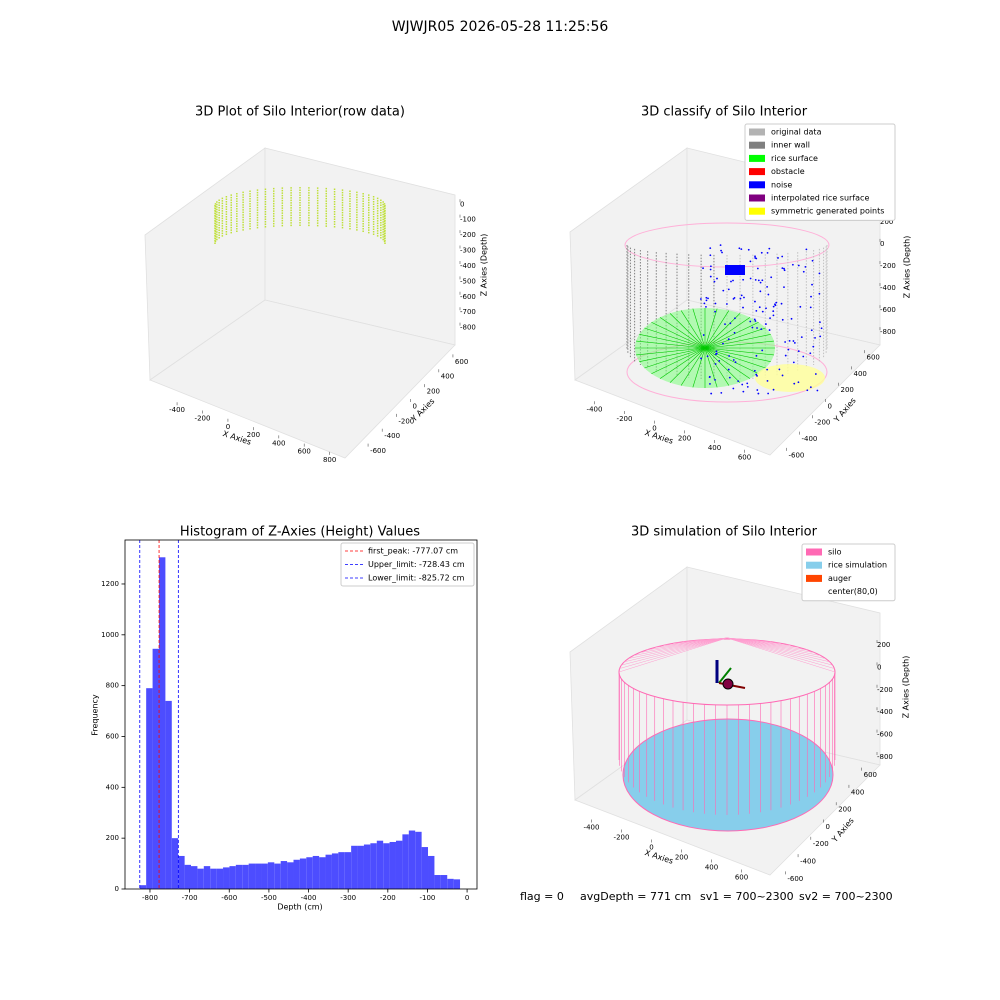 The width and height of the screenshot is (1000, 1000). I want to click on y-tick-label: -600, so click(797, 455).